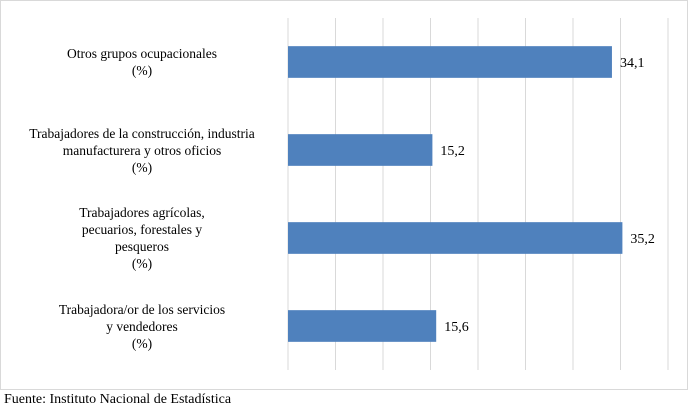  What do you see at coordinates (142, 229) in the screenshot?
I see `category-label-line: pecuarios, forestales y` at bounding box center [142, 229].